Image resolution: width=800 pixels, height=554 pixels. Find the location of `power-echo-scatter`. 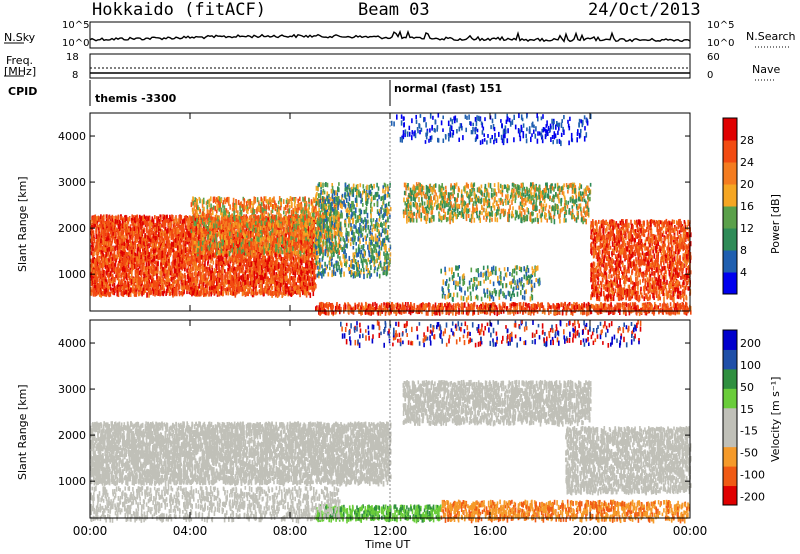

power-echo-scatter is located at coordinates (353, 231).